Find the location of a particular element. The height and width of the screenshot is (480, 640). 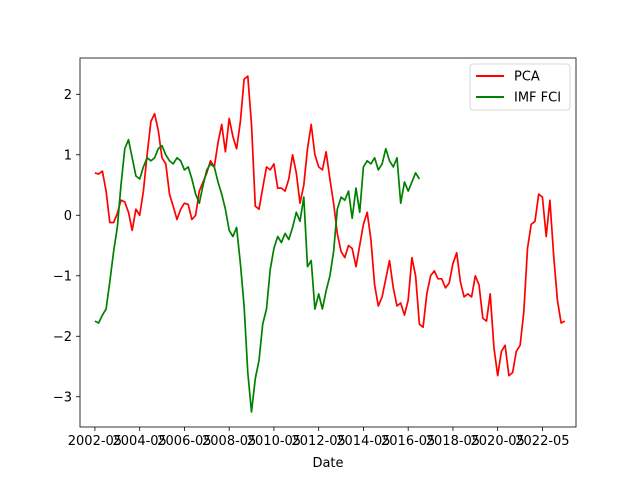

x-tick-label: 2010-05 is located at coordinates (274, 441).